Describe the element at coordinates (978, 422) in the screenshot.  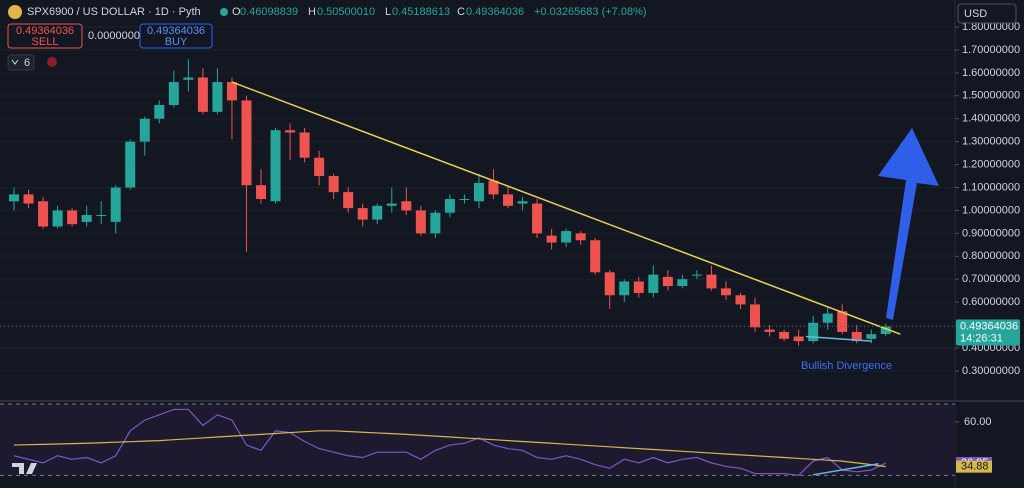
I see `y-tick-label: 60.00` at that location.